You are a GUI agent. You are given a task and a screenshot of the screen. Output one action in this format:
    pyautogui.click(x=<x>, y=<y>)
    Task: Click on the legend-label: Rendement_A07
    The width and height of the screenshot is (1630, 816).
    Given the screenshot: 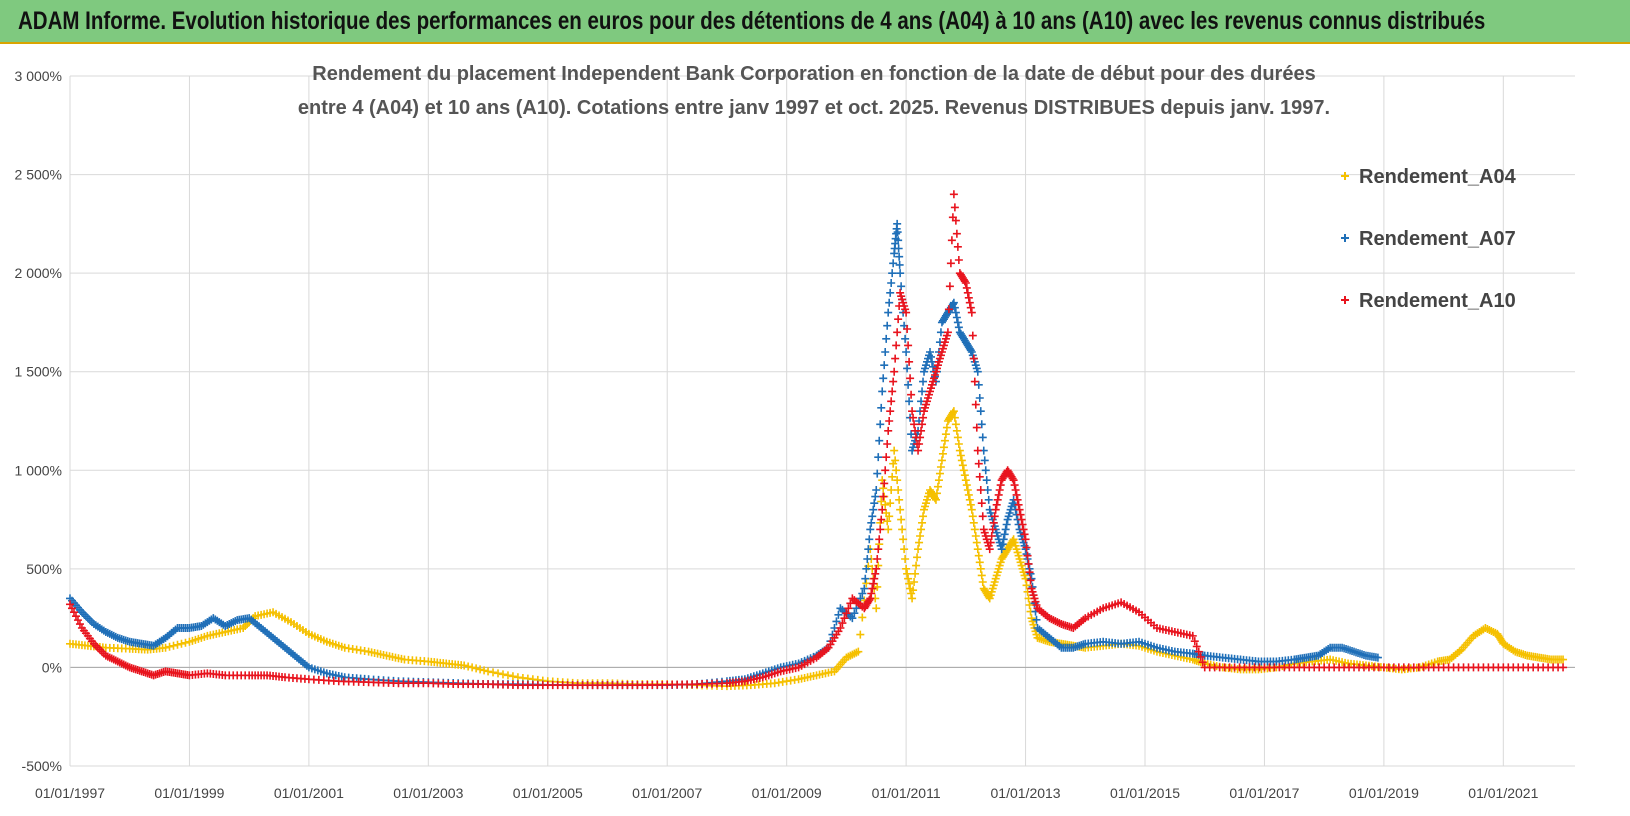 What is the action you would take?
    pyautogui.click(x=1437, y=239)
    